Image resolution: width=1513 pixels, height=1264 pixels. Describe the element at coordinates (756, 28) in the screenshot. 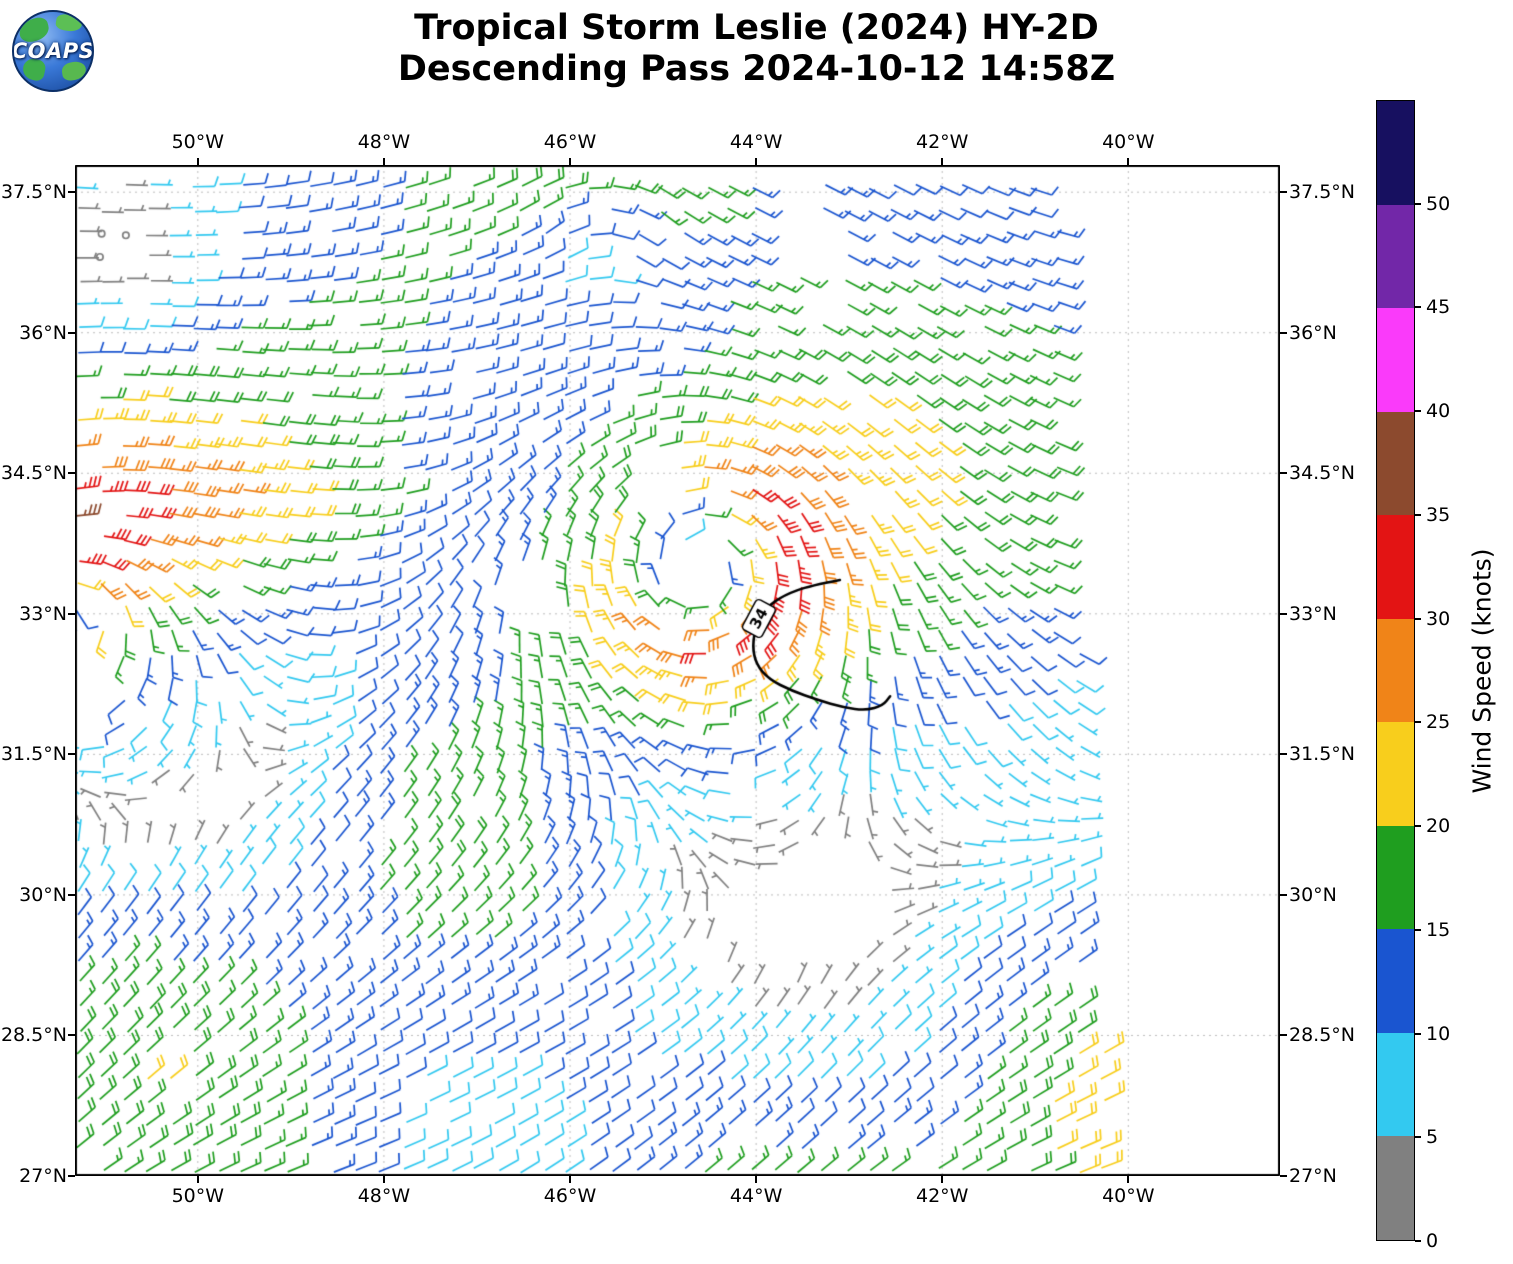

I see `chart-title: Tropical Storm Leslie (2024) HY-2D` at that location.